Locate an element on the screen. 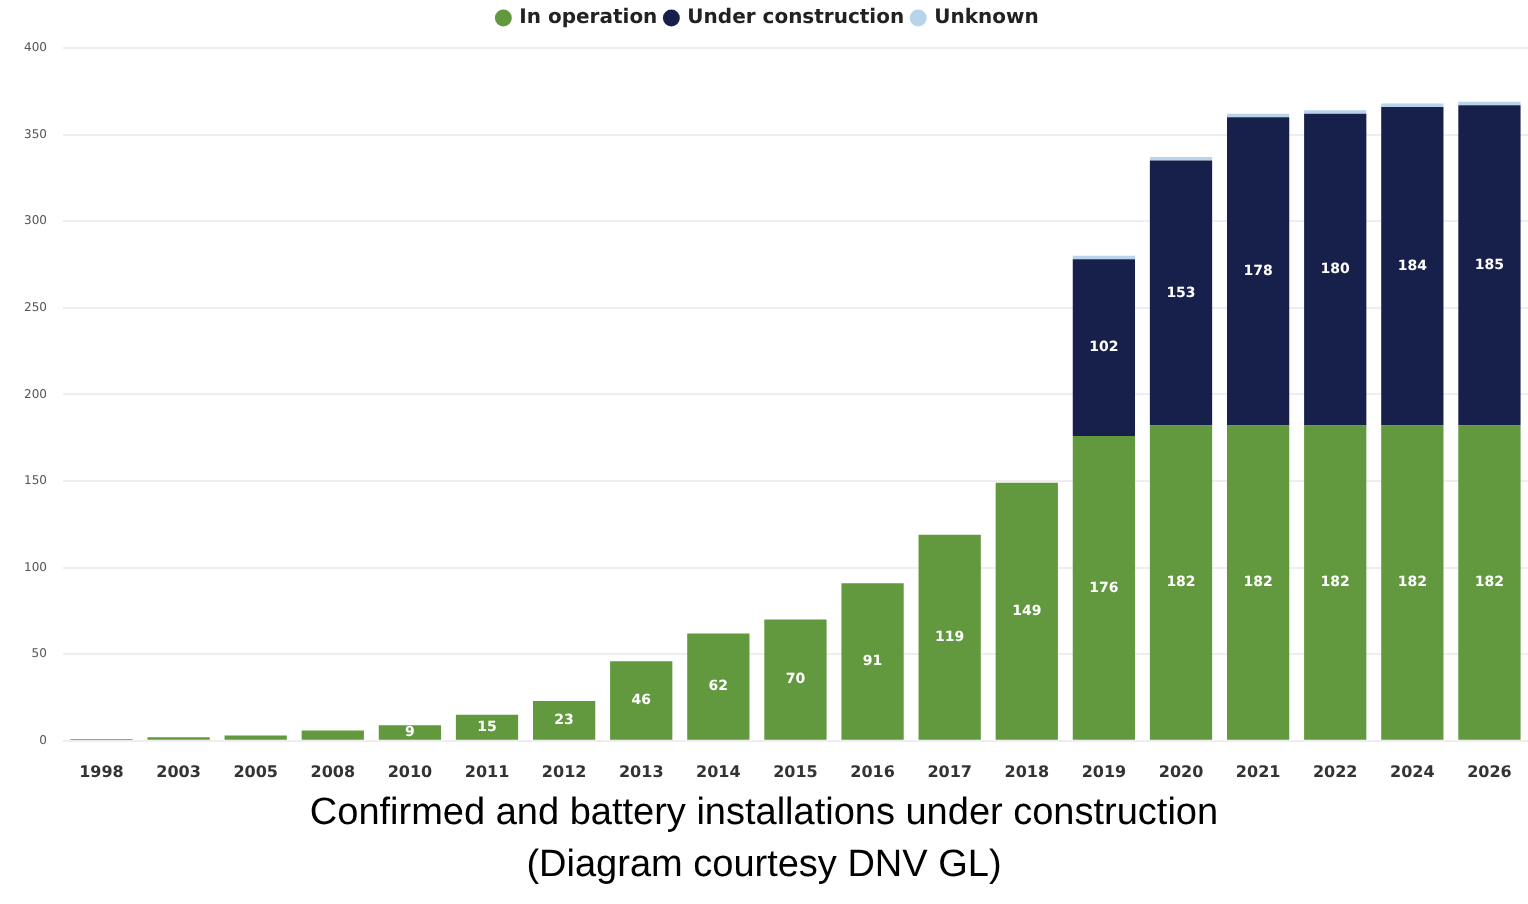 The height and width of the screenshot is (904, 1528). x-tick-label: 2024 is located at coordinates (1413, 771).